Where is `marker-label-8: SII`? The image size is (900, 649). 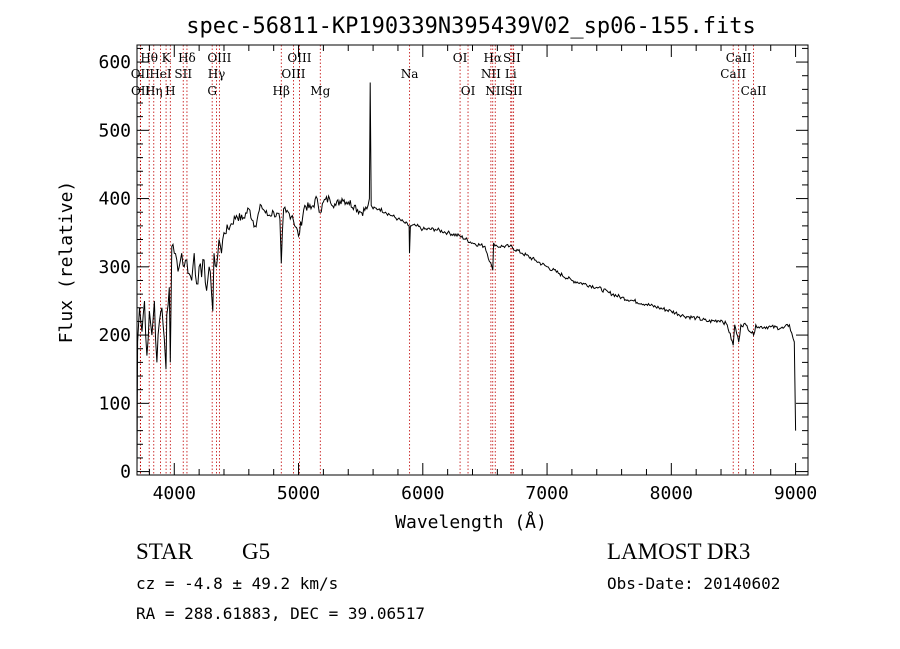 marker-label-8: SII is located at coordinates (183, 74).